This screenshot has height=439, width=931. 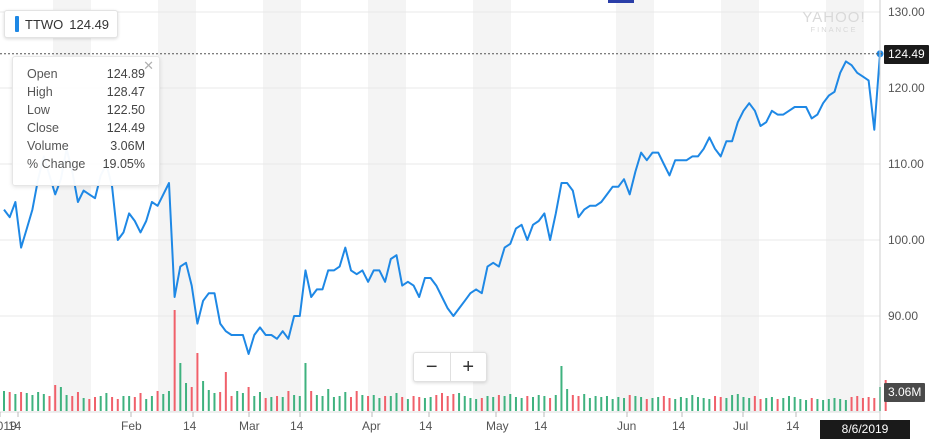 What do you see at coordinates (906, 164) in the screenshot?
I see `y-tick-label: 110.00` at bounding box center [906, 164].